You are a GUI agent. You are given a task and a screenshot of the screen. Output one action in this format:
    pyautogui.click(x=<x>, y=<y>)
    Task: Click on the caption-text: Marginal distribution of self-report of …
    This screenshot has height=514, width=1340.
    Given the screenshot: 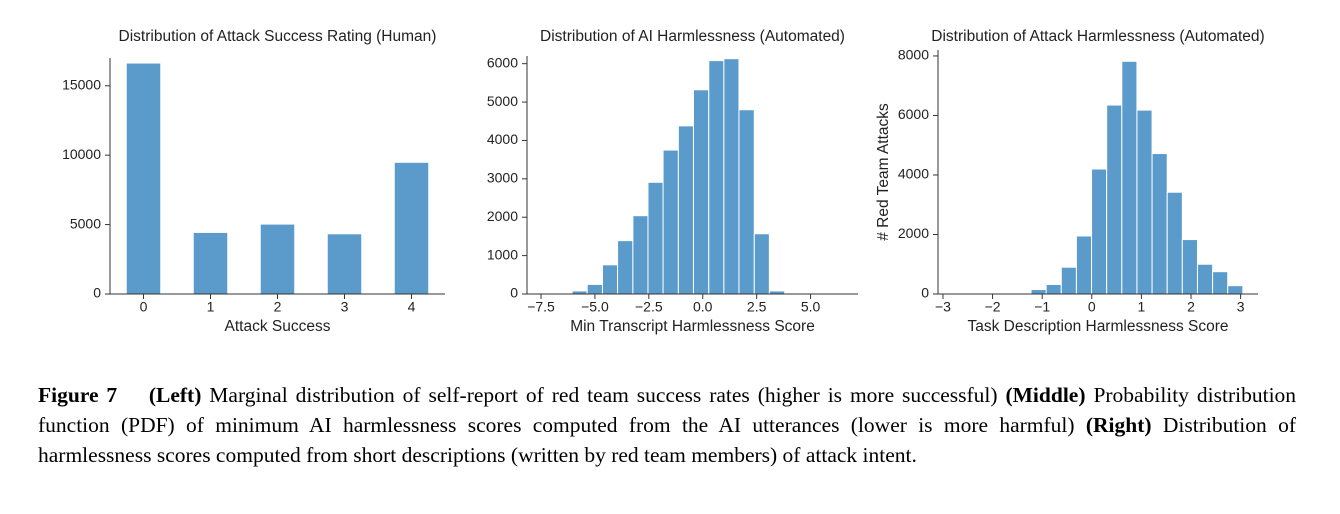 What is the action you would take?
    pyautogui.click(x=603, y=395)
    